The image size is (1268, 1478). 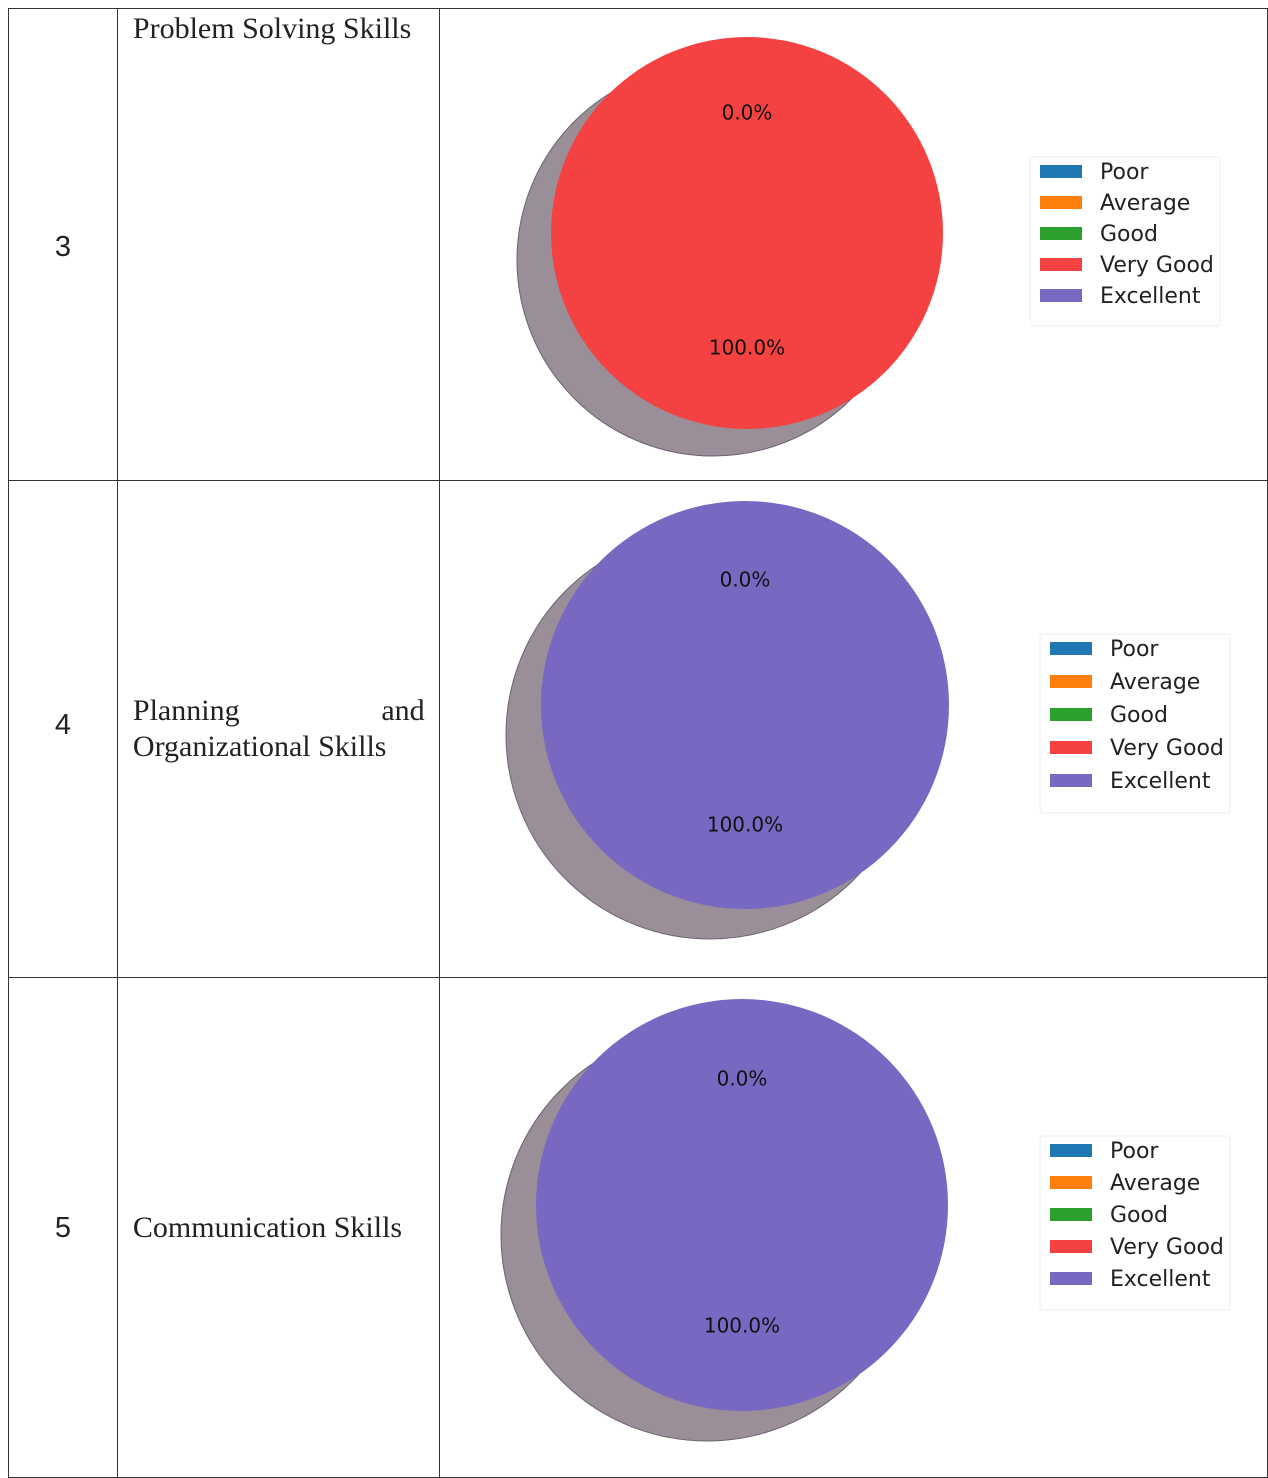 I want to click on skill-name-line1-right: and, so click(x=403, y=710).